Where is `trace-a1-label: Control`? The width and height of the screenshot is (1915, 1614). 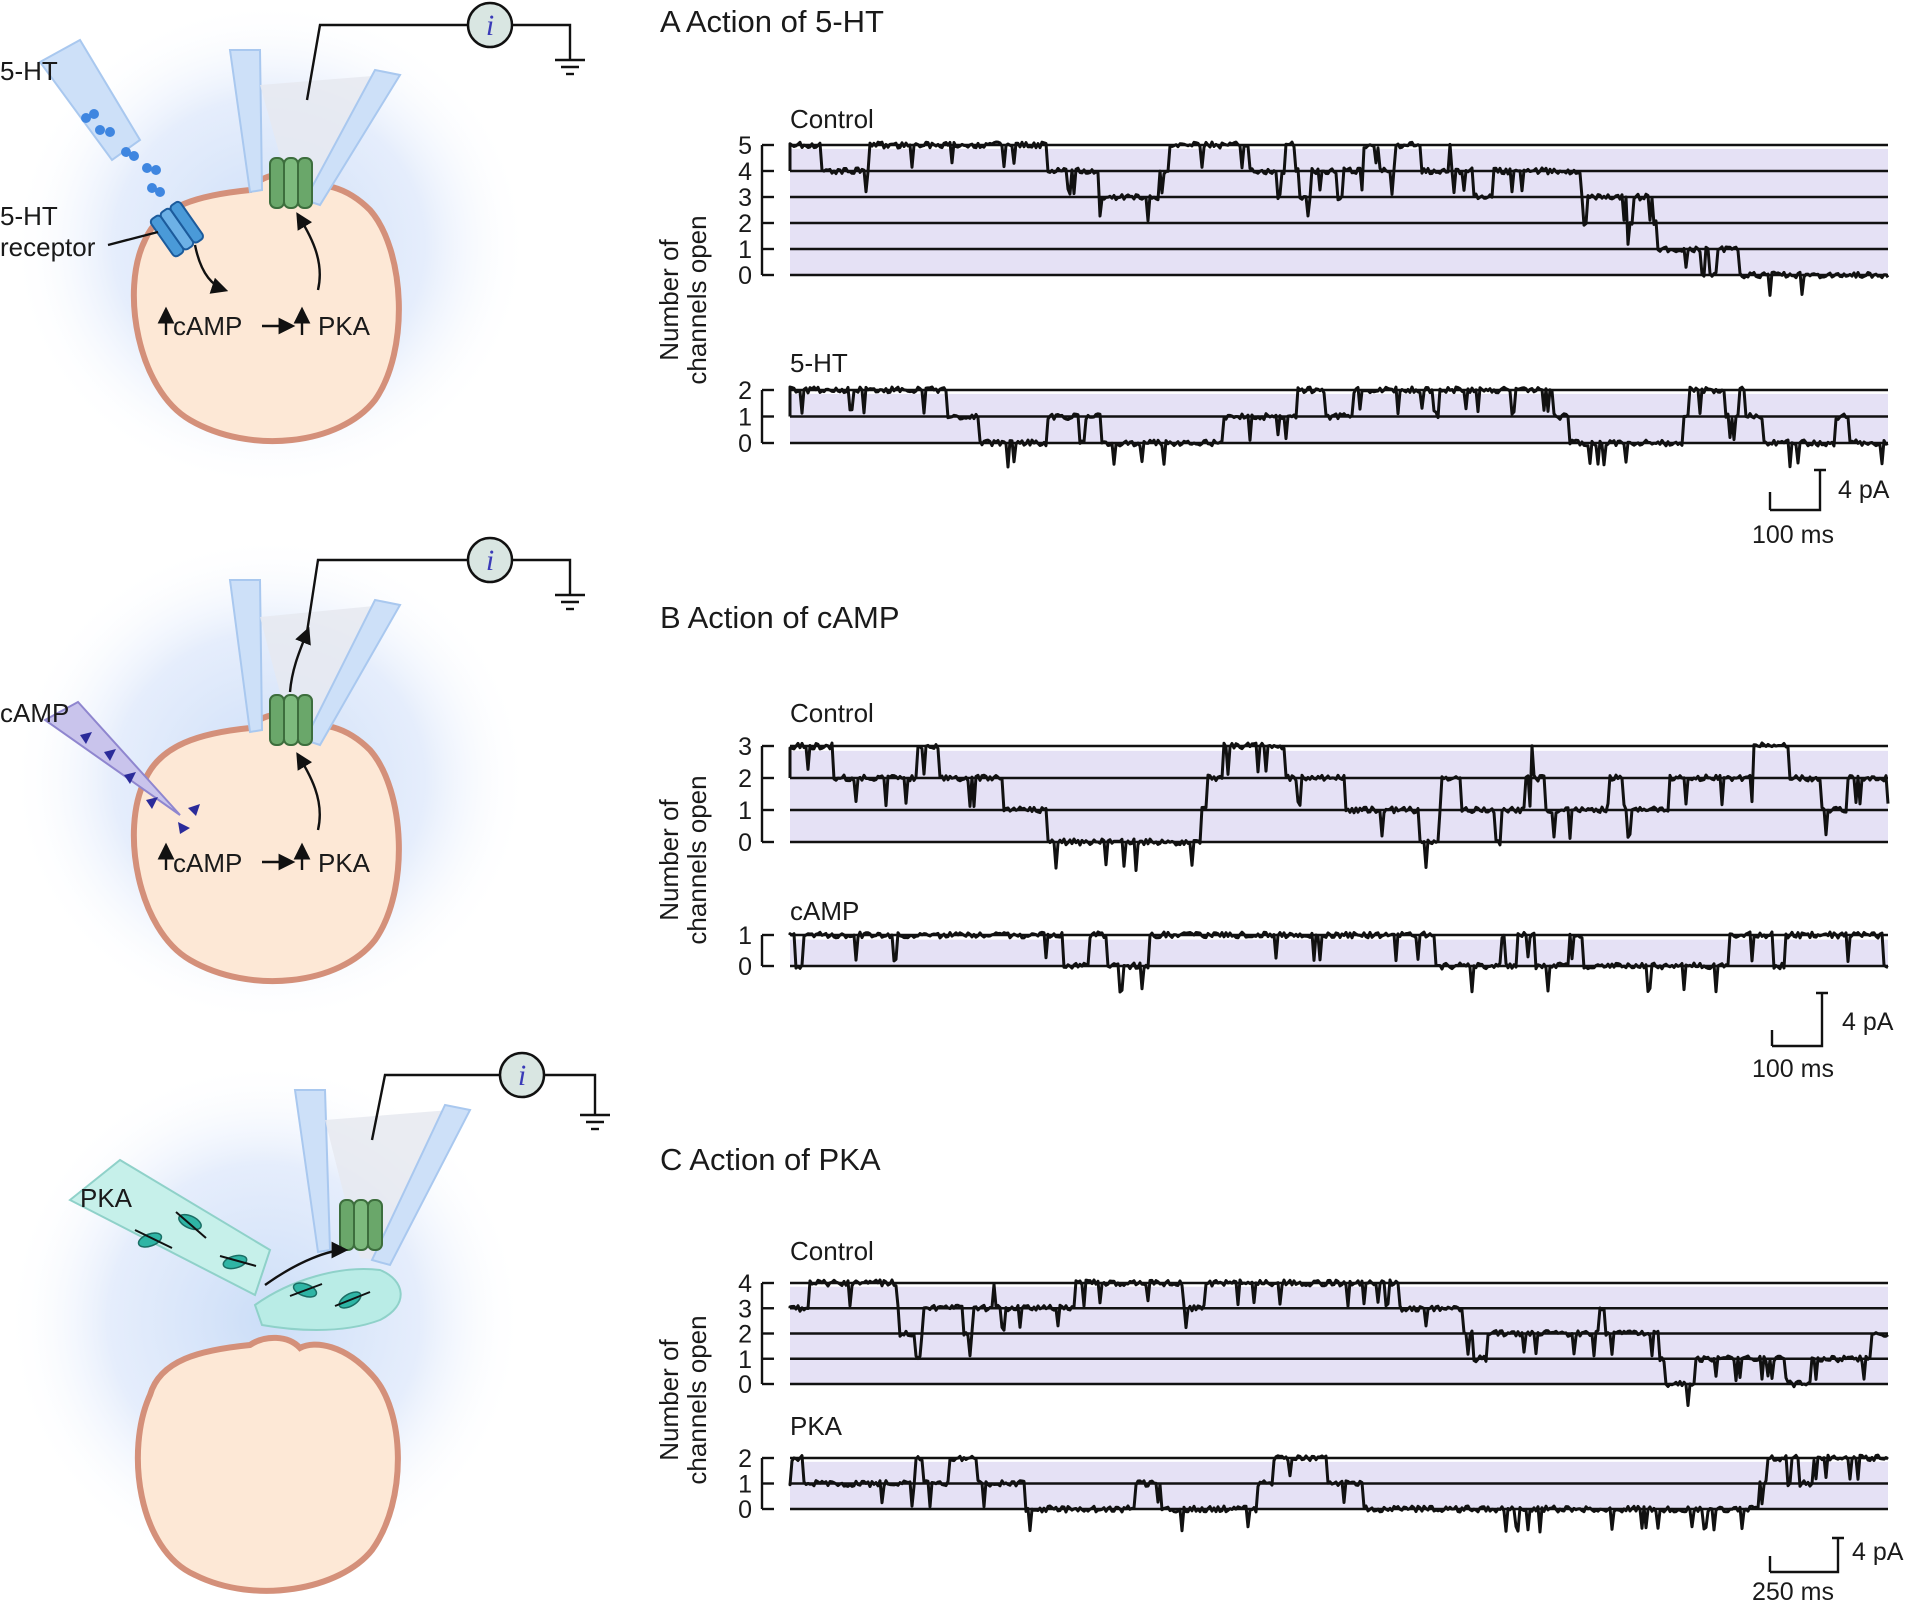 trace-a1-label: Control is located at coordinates (832, 119).